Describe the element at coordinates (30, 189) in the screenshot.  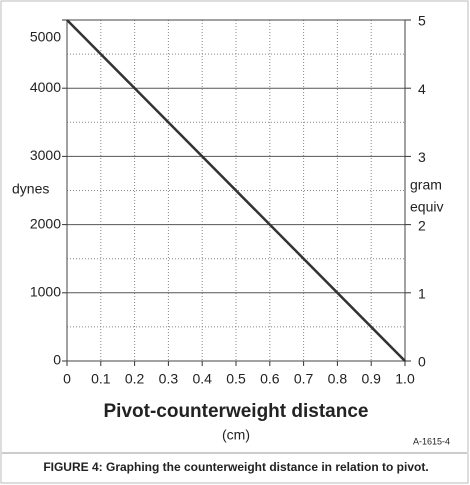
I see `y-axis-label: dynes` at that location.